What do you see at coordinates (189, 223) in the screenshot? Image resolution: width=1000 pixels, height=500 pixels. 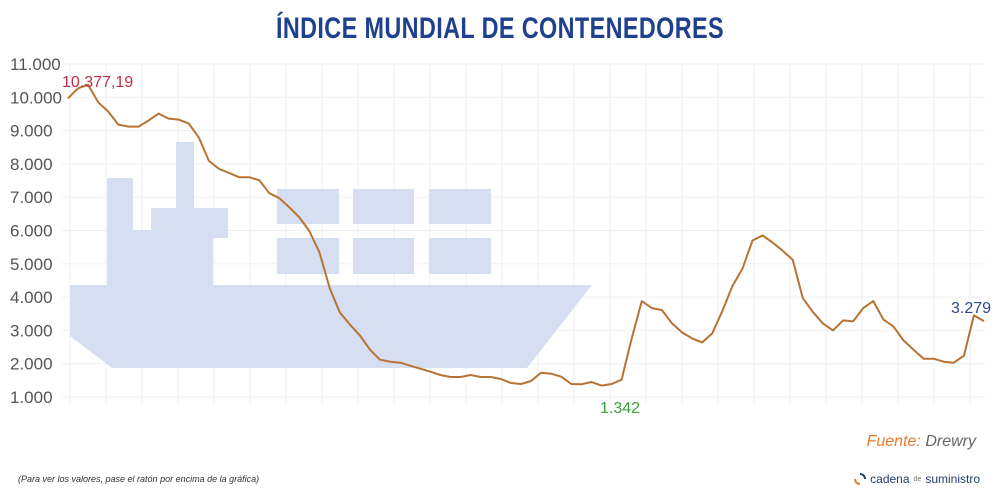 I see `ship-bridge-upper` at bounding box center [189, 223].